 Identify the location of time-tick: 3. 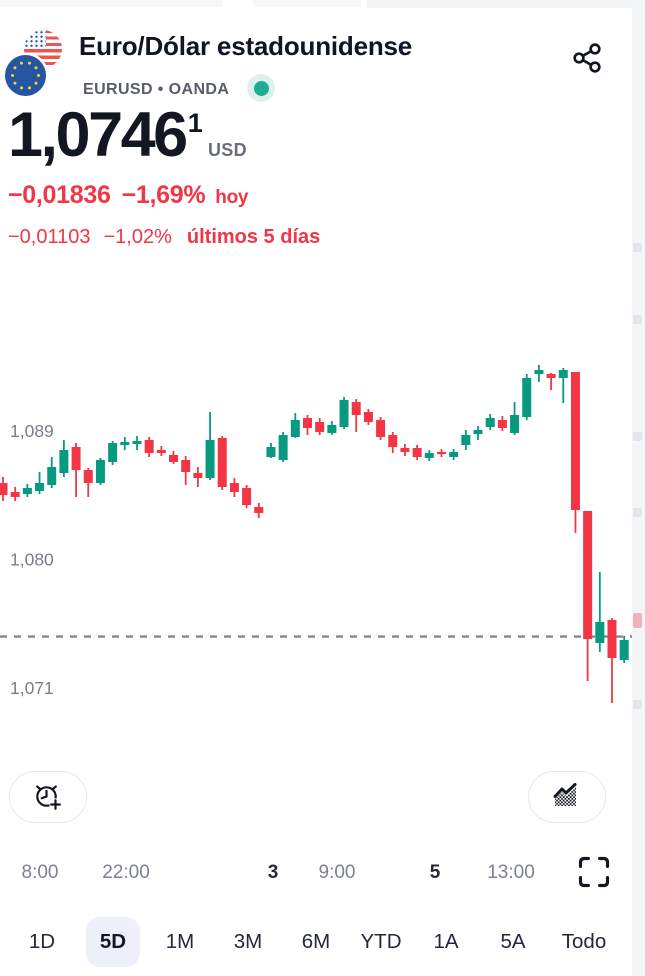
(273, 872).